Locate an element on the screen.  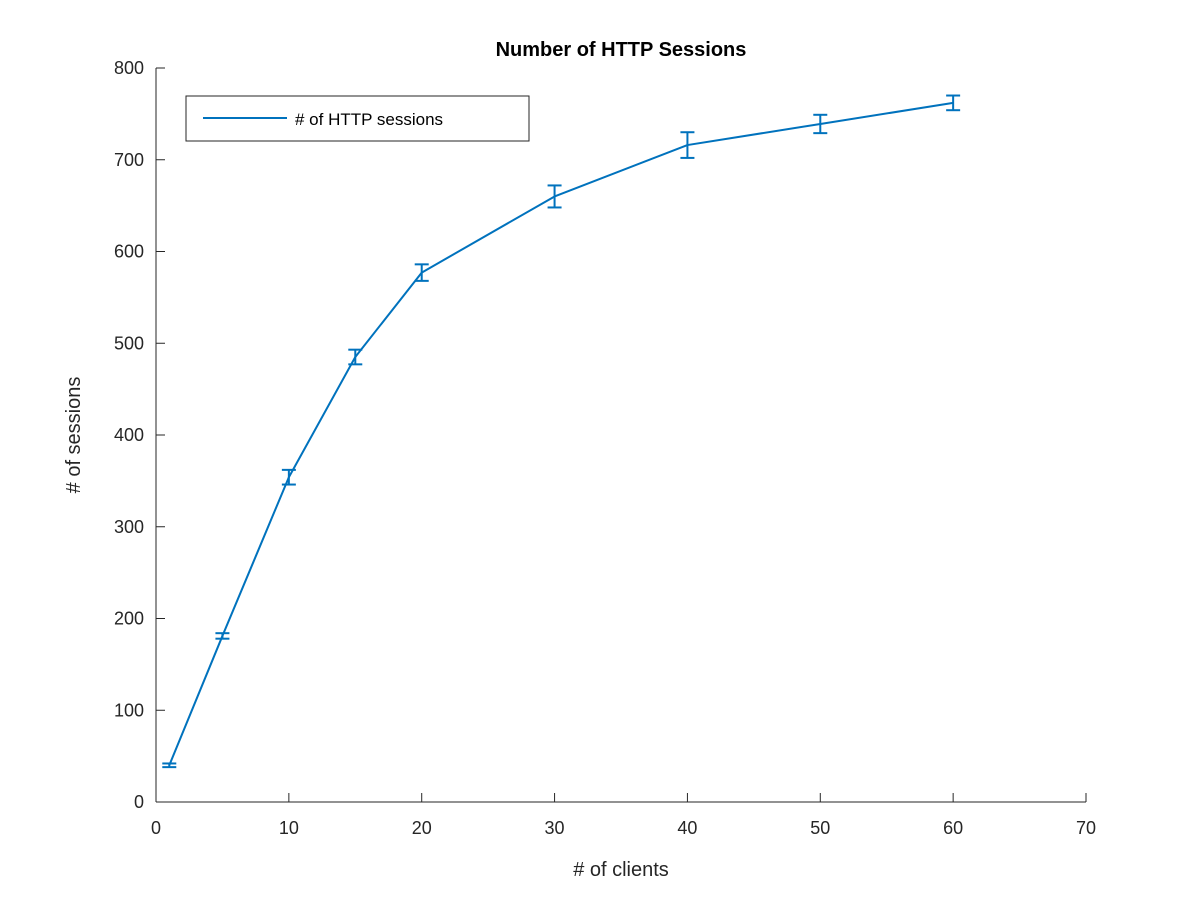
y-tick-label: 700 is located at coordinates (129, 160).